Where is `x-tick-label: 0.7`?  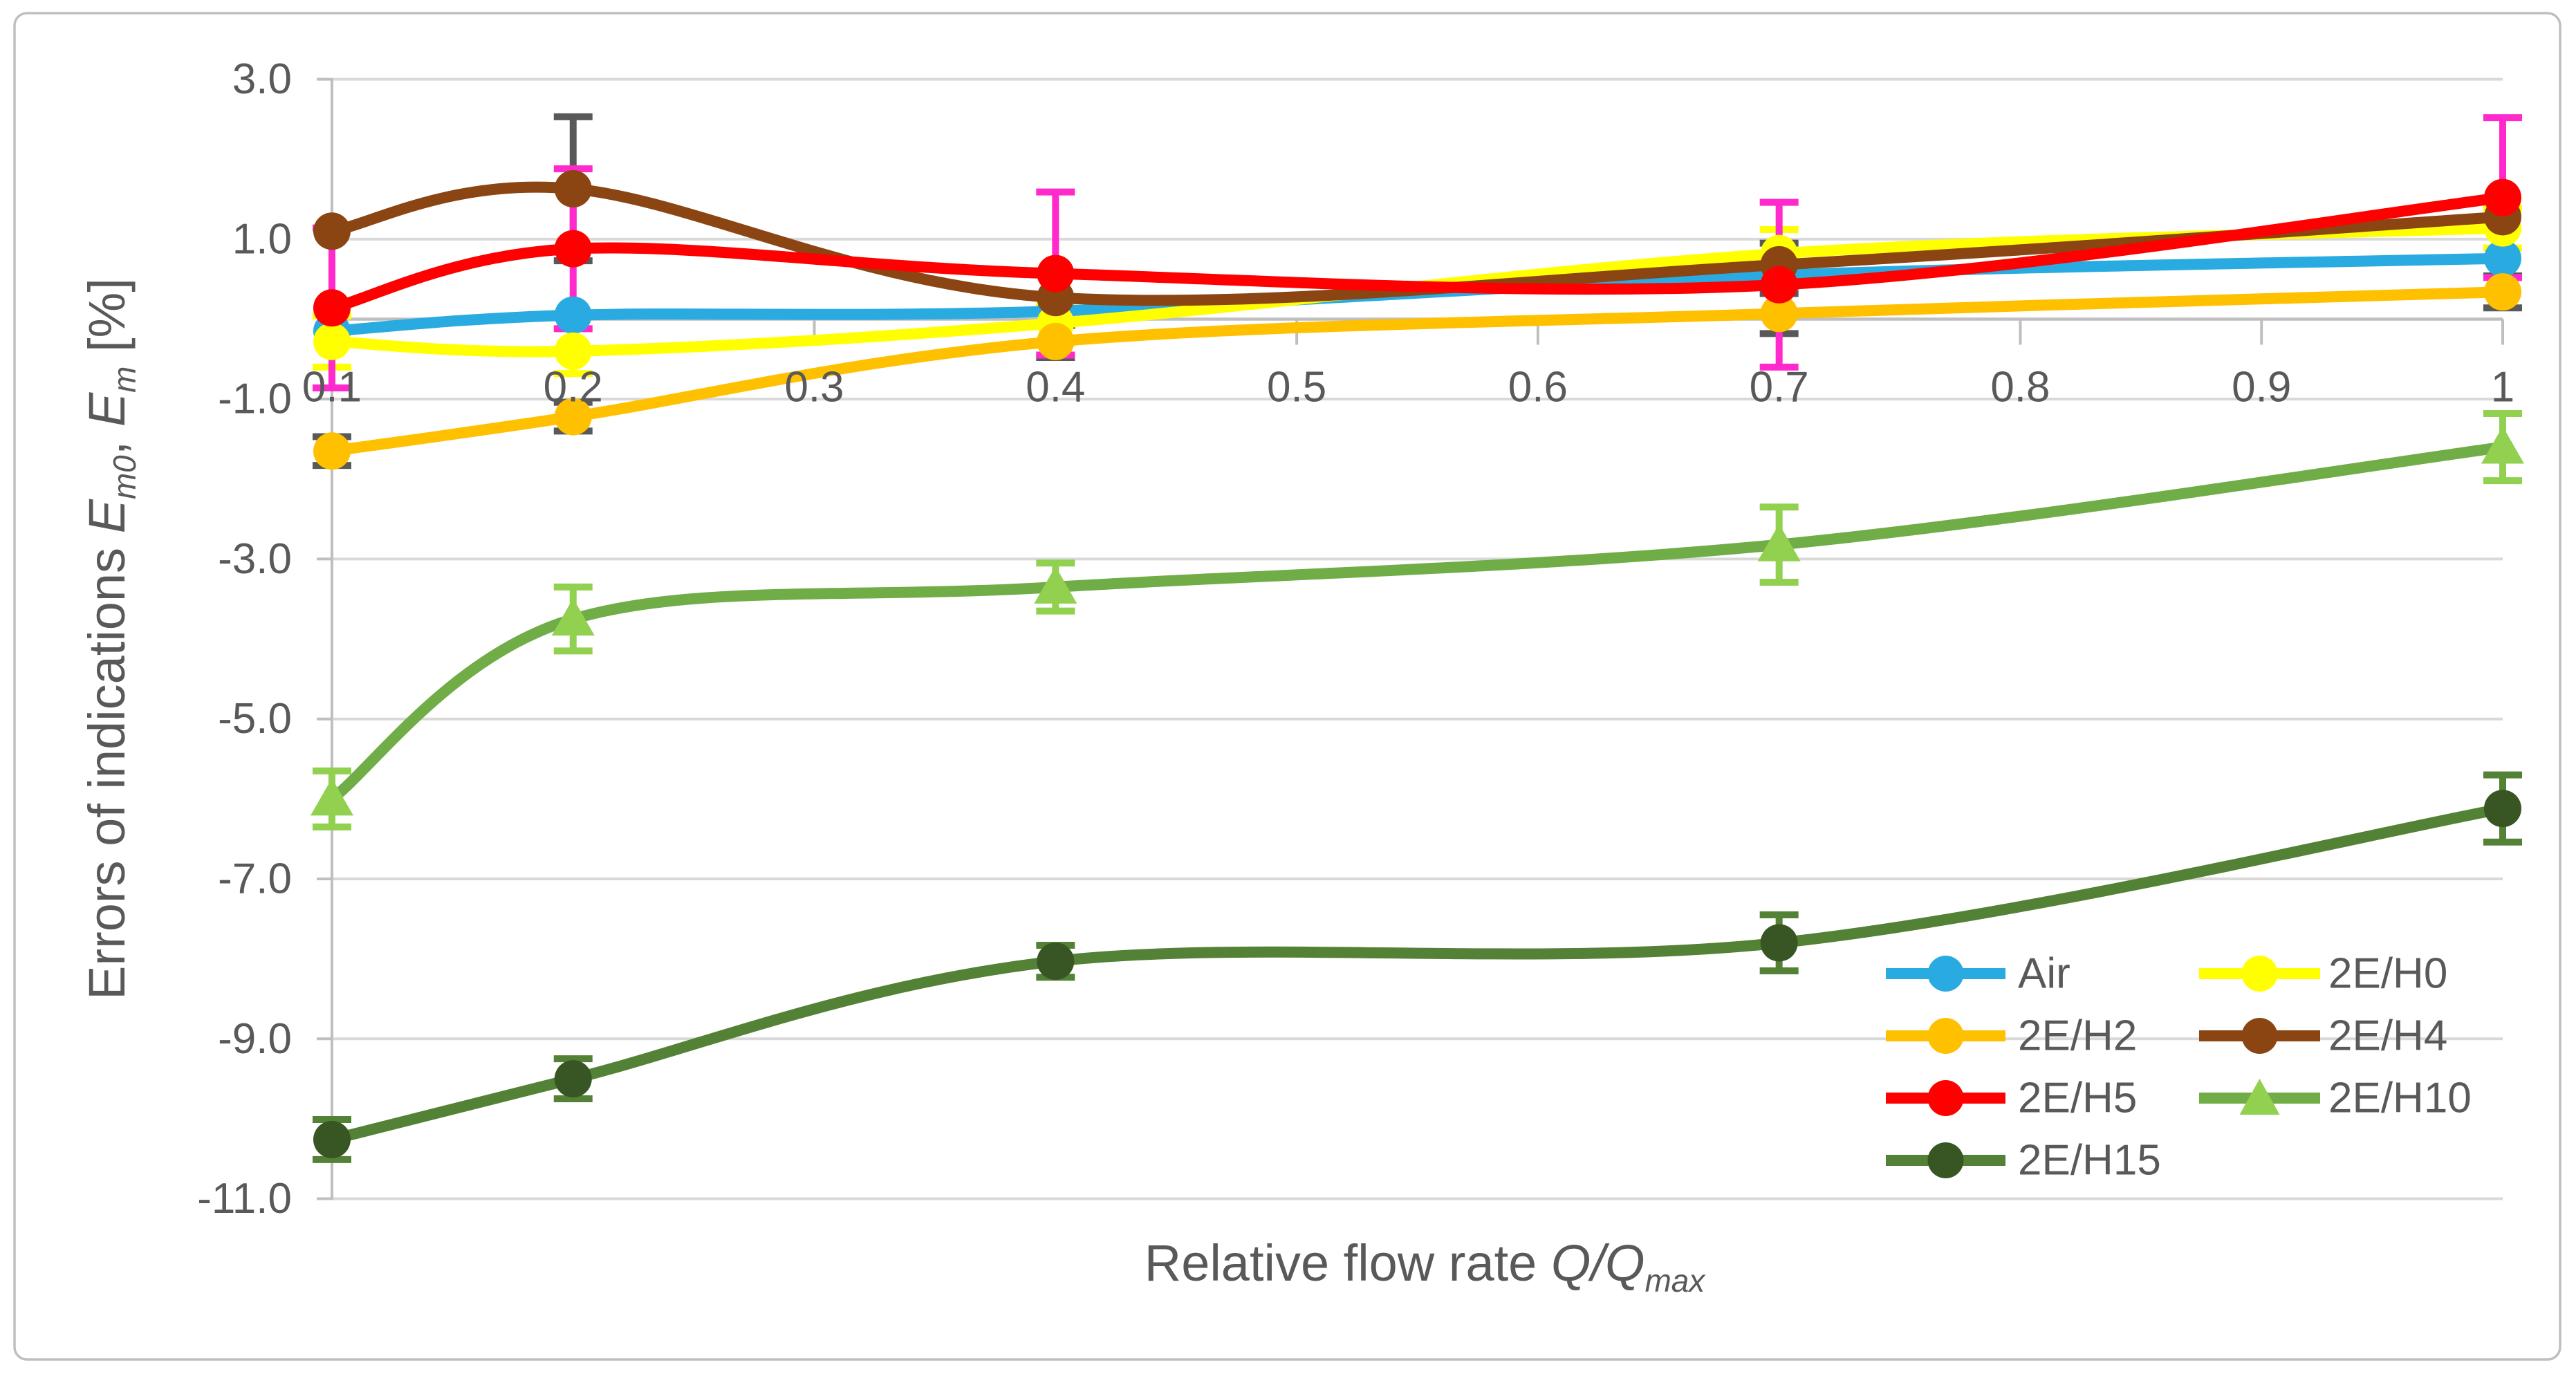
x-tick-label: 0.7 is located at coordinates (1780, 387).